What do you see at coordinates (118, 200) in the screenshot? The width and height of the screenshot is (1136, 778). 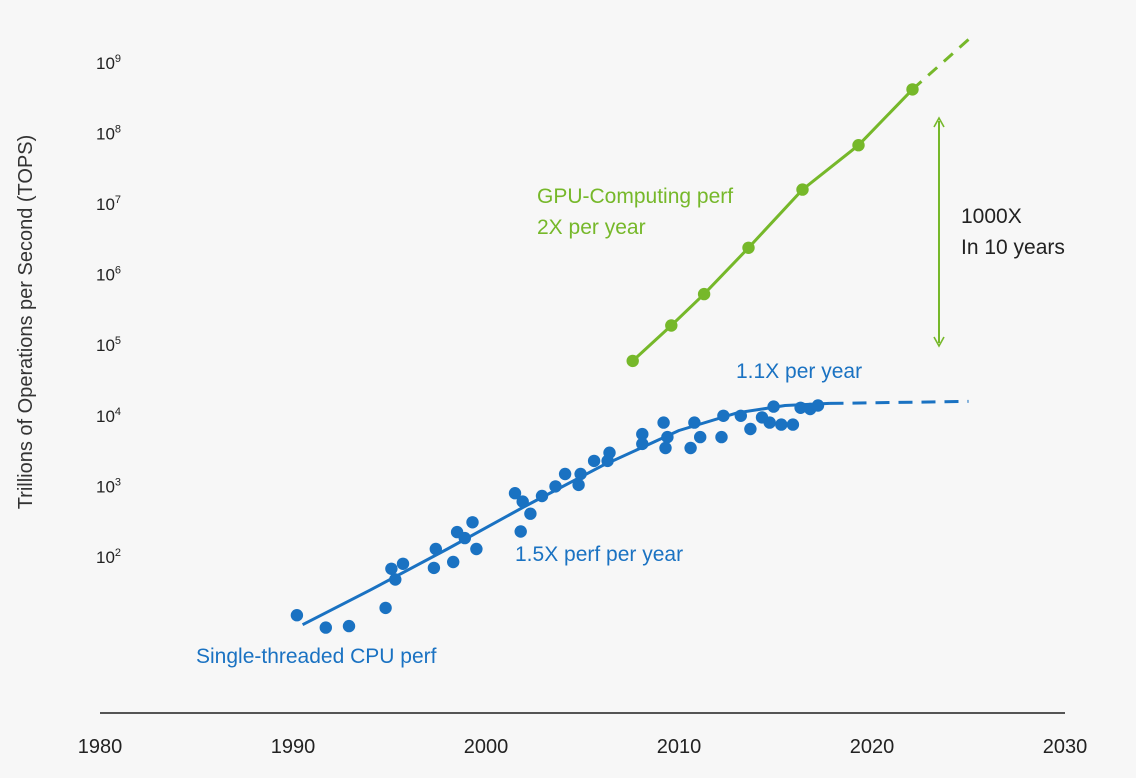 I see `y-tick-exponent: 7` at bounding box center [118, 200].